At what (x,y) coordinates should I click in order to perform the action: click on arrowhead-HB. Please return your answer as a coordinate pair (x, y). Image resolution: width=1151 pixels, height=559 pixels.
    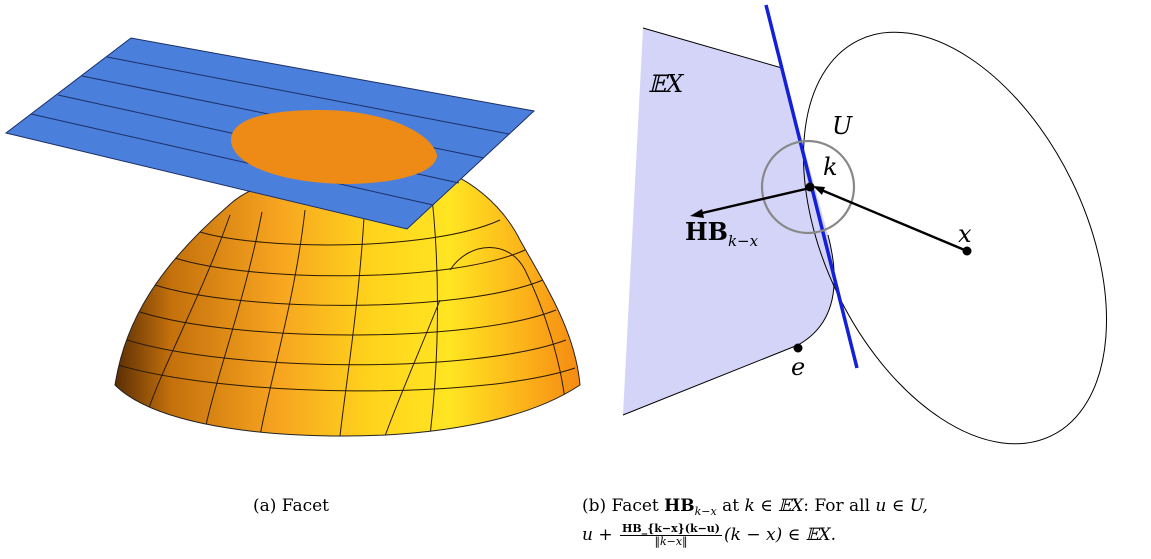
    Looking at the image, I should click on (697, 213).